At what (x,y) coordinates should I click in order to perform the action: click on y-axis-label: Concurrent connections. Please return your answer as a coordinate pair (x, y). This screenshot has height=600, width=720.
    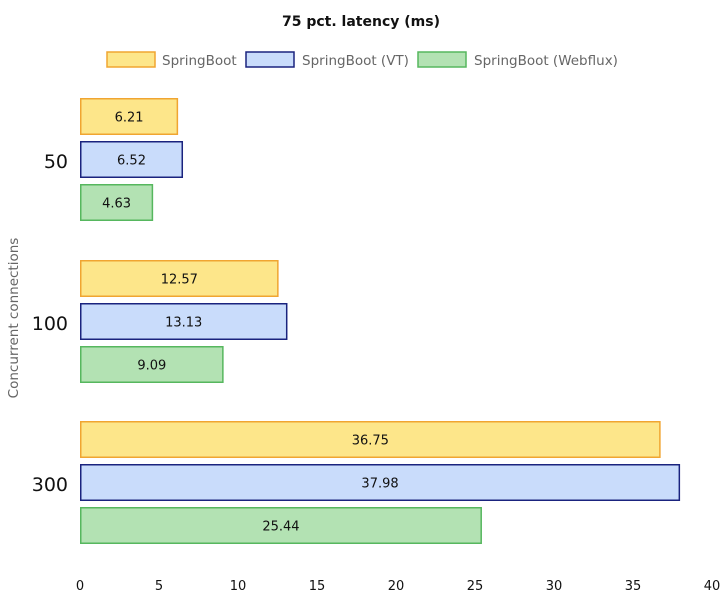
    Looking at the image, I should click on (14, 318).